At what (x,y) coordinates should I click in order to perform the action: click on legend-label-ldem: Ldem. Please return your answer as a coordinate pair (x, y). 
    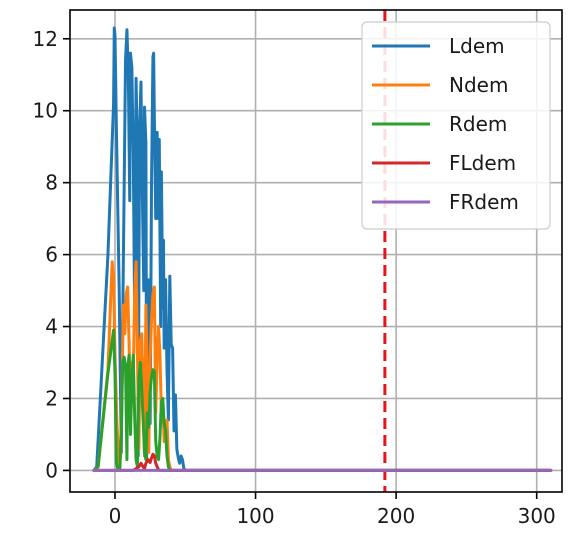
    Looking at the image, I should click on (477, 46).